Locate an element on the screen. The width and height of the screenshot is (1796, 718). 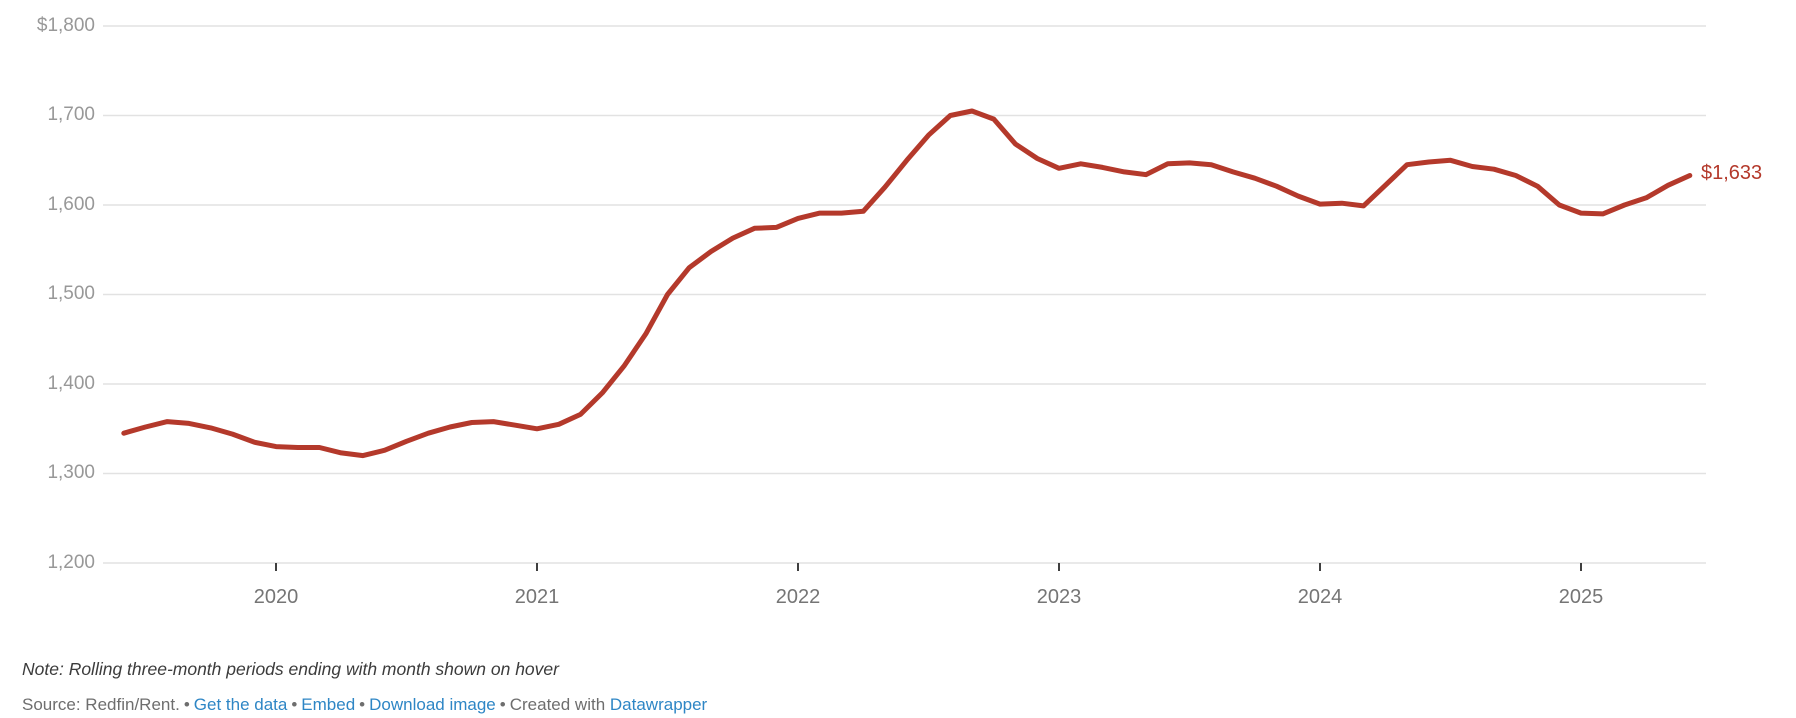
x-axis-label-2020: 2020 is located at coordinates (276, 597).